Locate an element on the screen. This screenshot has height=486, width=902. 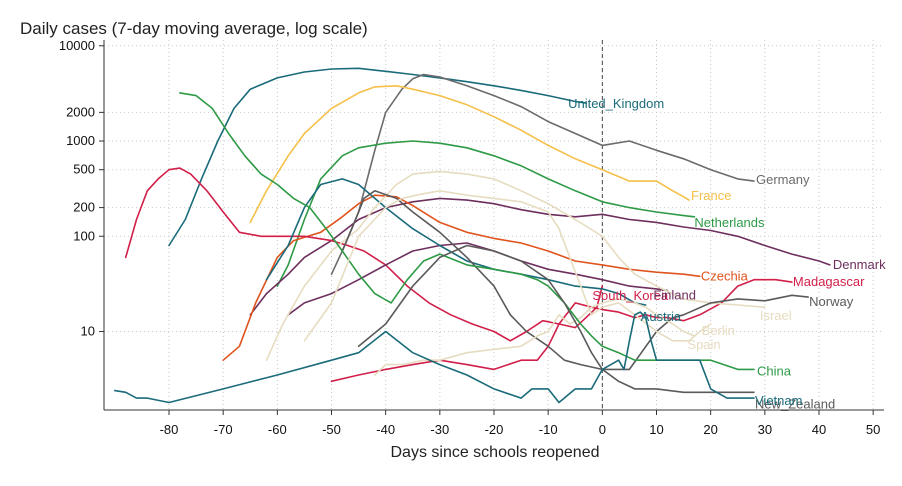
x-tick-label: -50 is located at coordinates (331, 429).